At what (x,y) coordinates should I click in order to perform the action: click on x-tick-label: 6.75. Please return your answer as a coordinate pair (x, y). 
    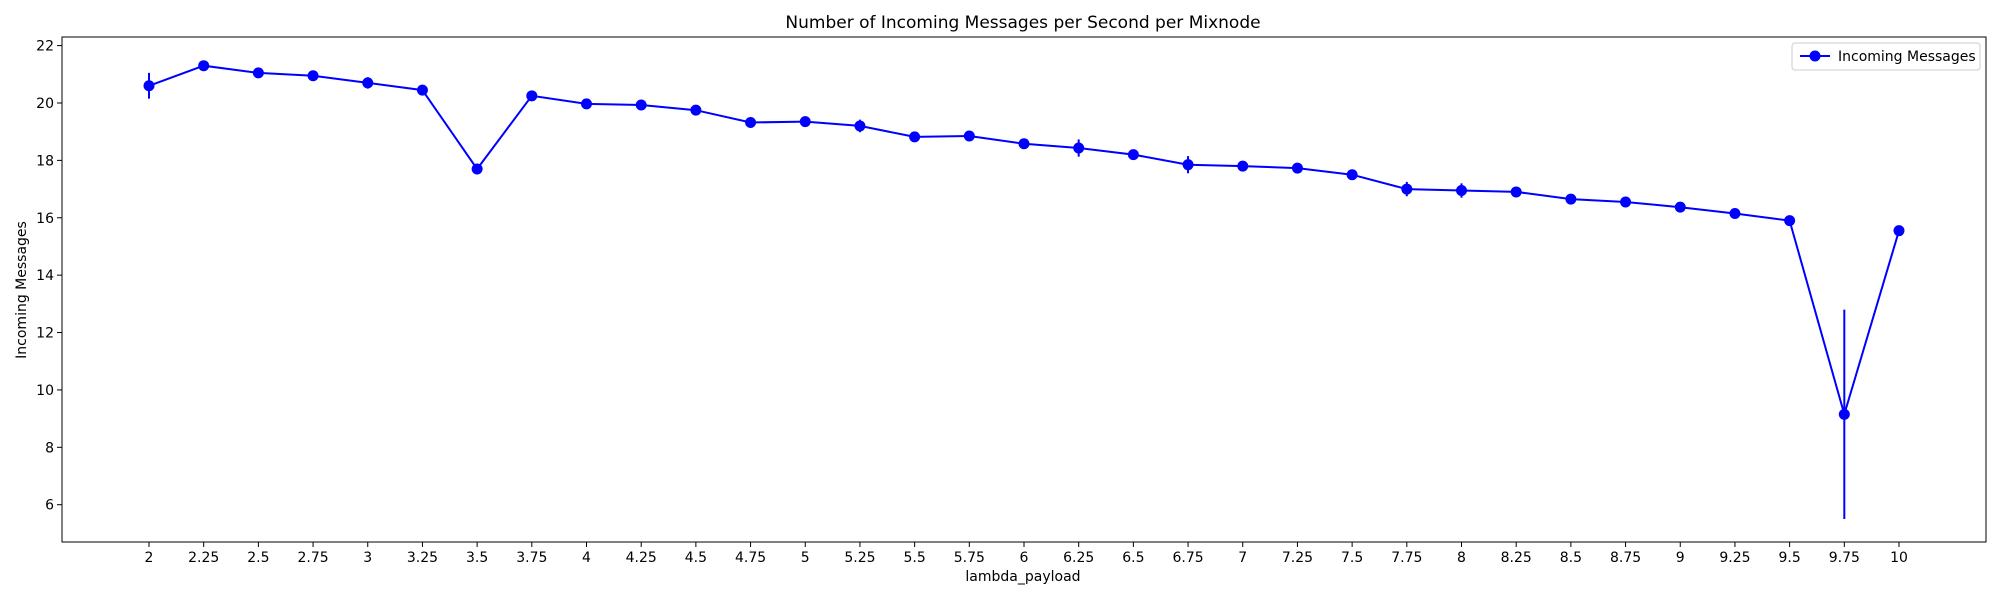
    Looking at the image, I should click on (1187, 558).